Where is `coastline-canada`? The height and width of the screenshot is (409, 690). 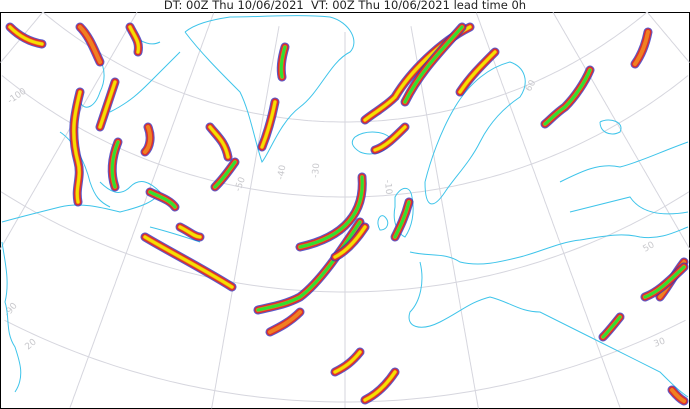 coastline-canada is located at coordinates (91, 127).